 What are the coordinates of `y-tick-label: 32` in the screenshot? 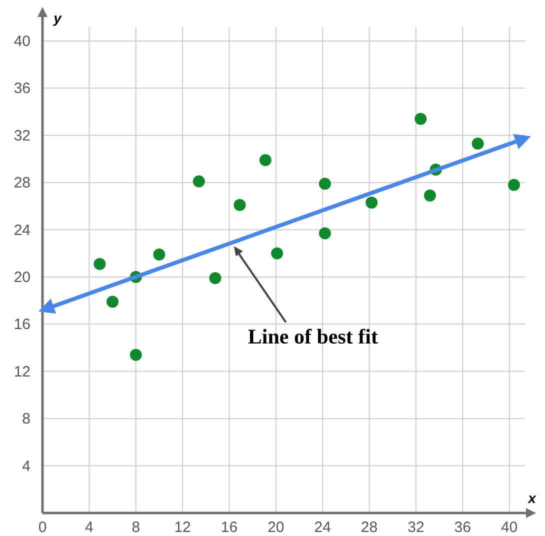 It's located at (22, 135).